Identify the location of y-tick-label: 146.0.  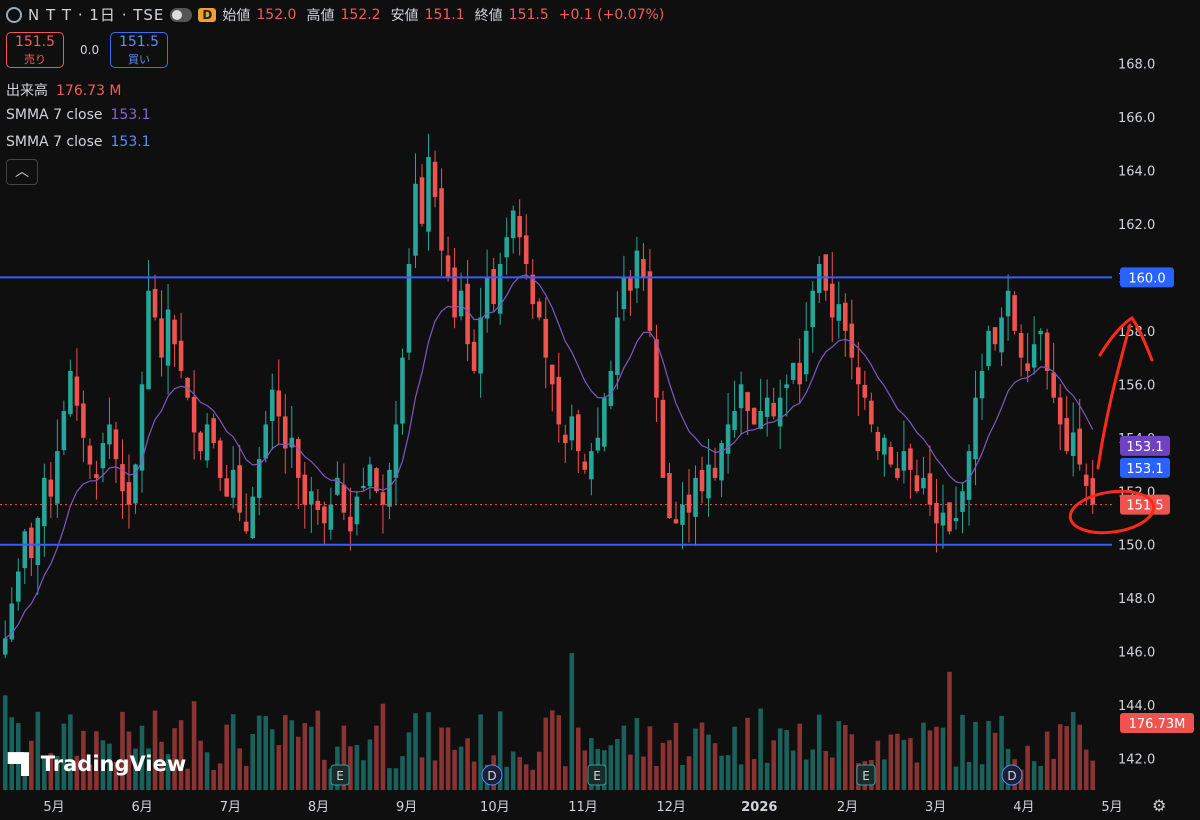
(1136, 653).